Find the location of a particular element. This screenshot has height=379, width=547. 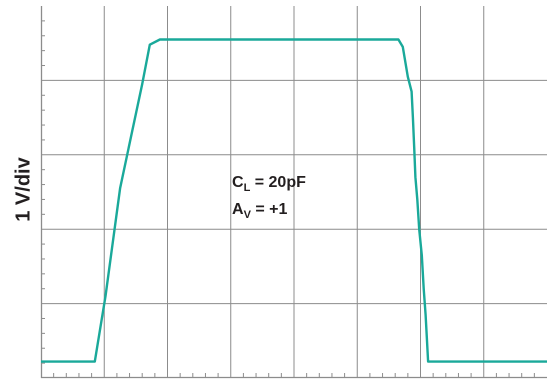

annotation-line-cl: CL = 20pF is located at coordinates (269, 184).